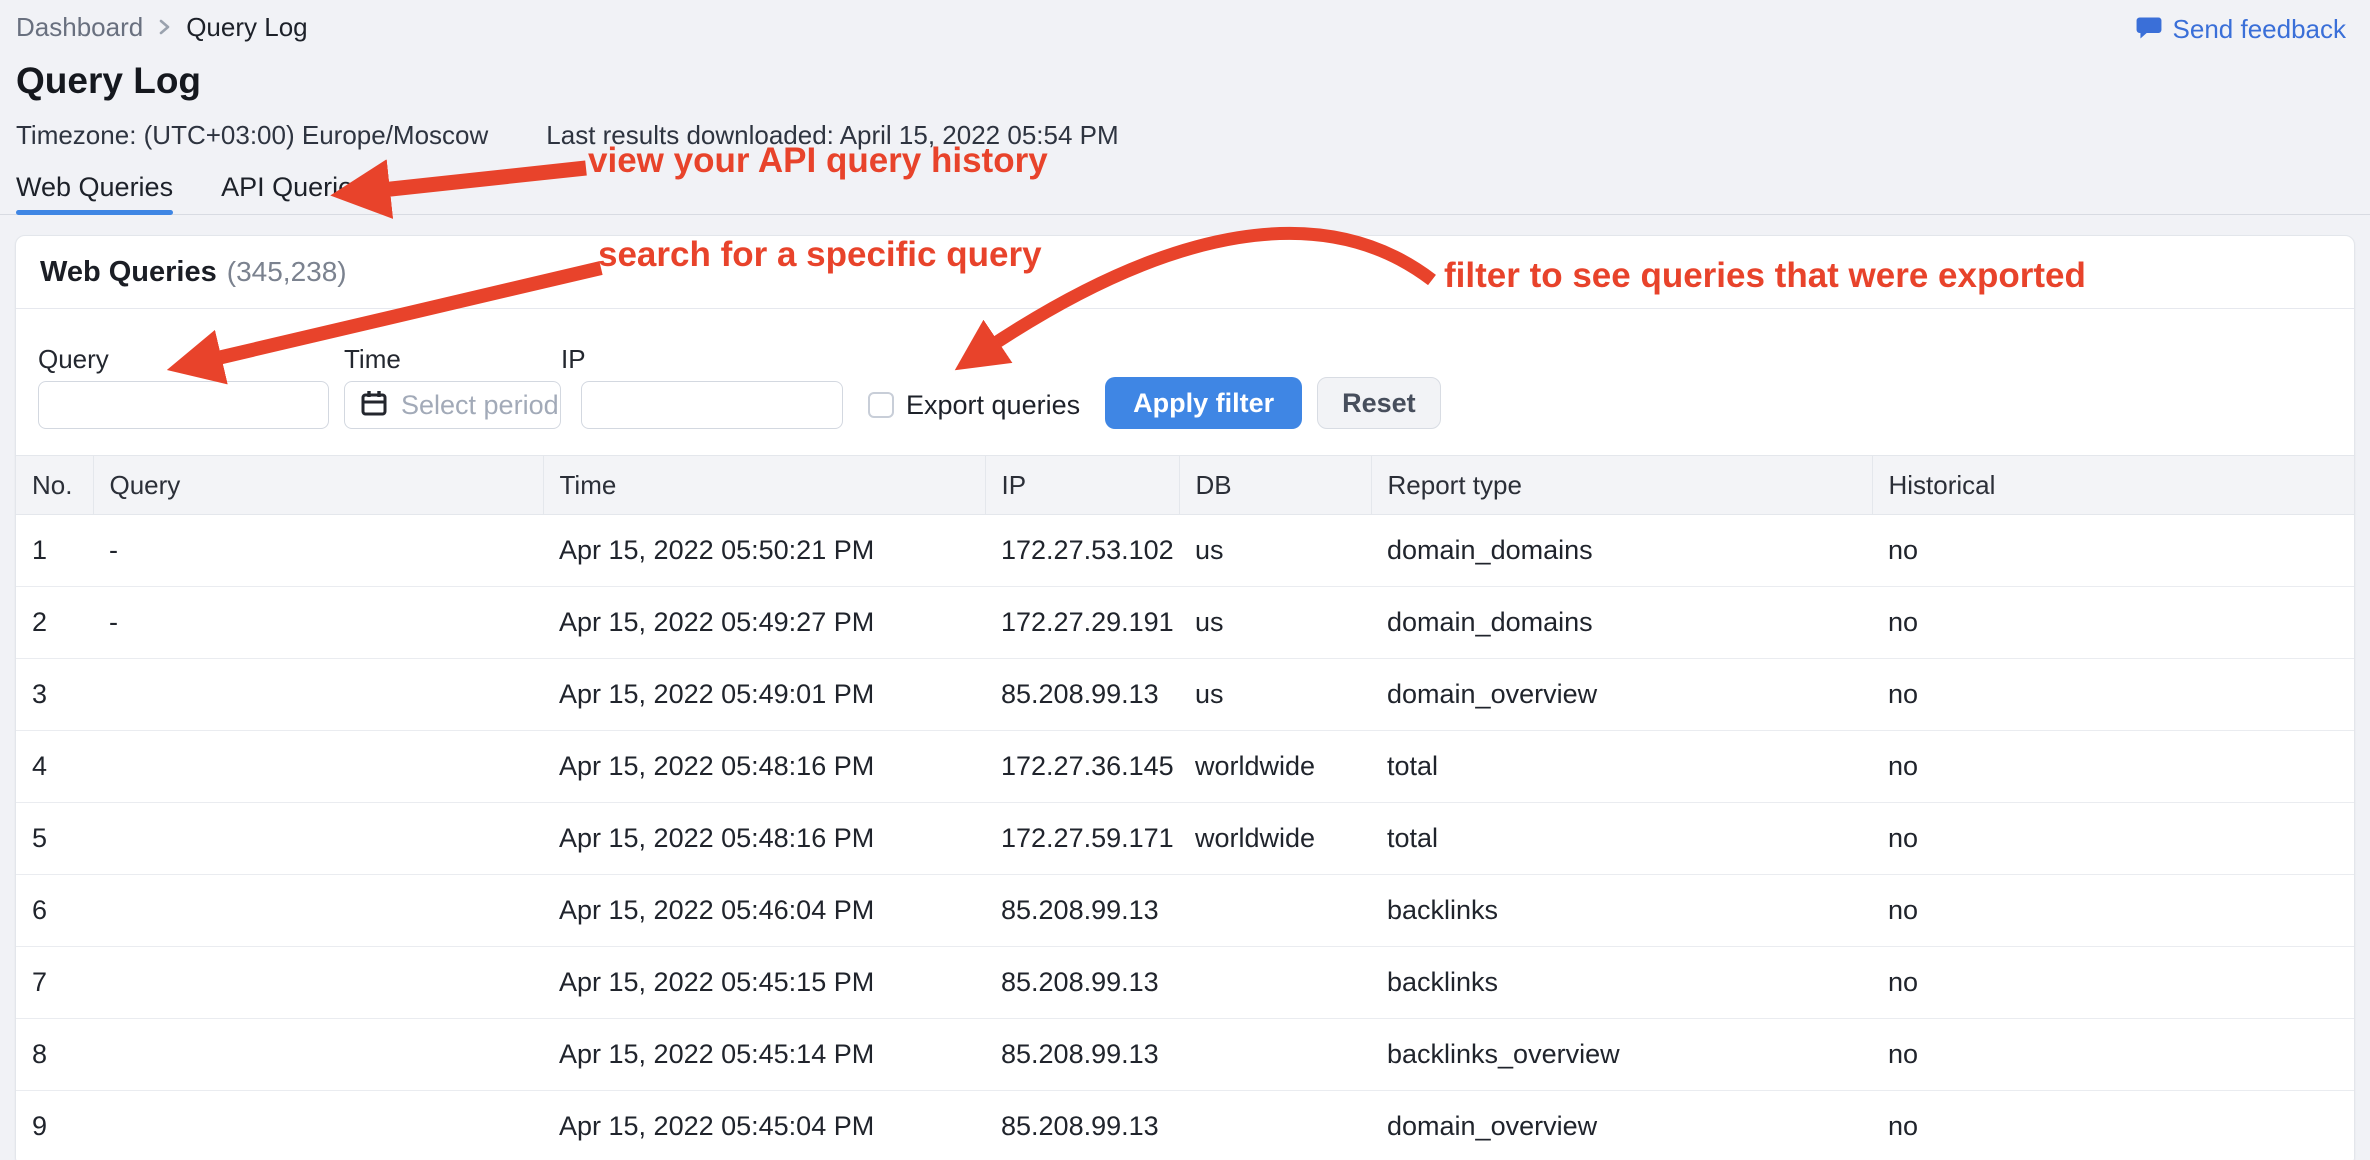  I want to click on breadcrumb-dashboard: Dashboard, so click(80, 27).